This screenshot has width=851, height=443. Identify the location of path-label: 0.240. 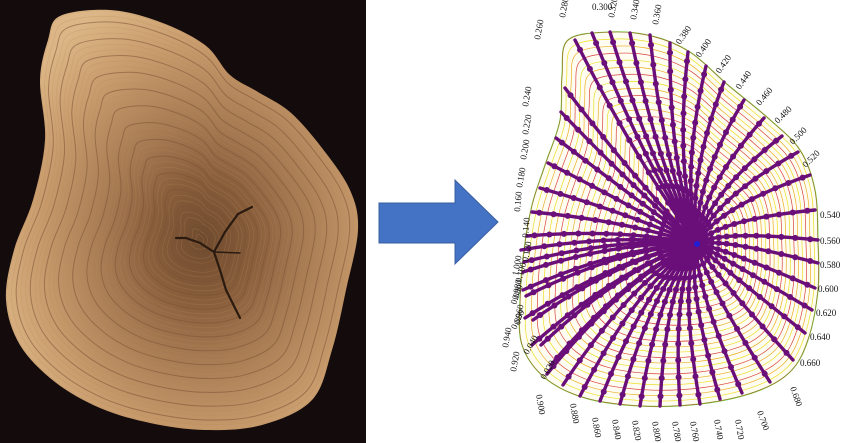
(526, 96).